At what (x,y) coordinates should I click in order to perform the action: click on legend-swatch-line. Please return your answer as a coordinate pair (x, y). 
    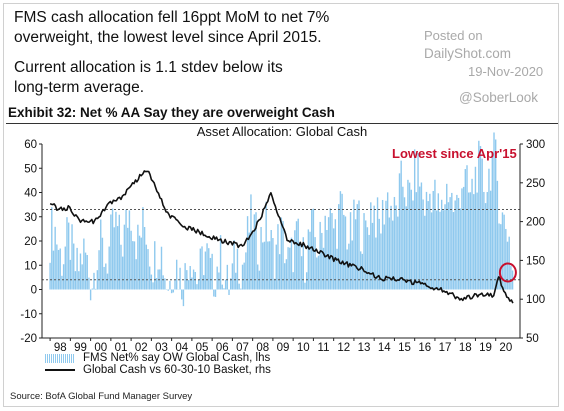
    Looking at the image, I should click on (60, 370).